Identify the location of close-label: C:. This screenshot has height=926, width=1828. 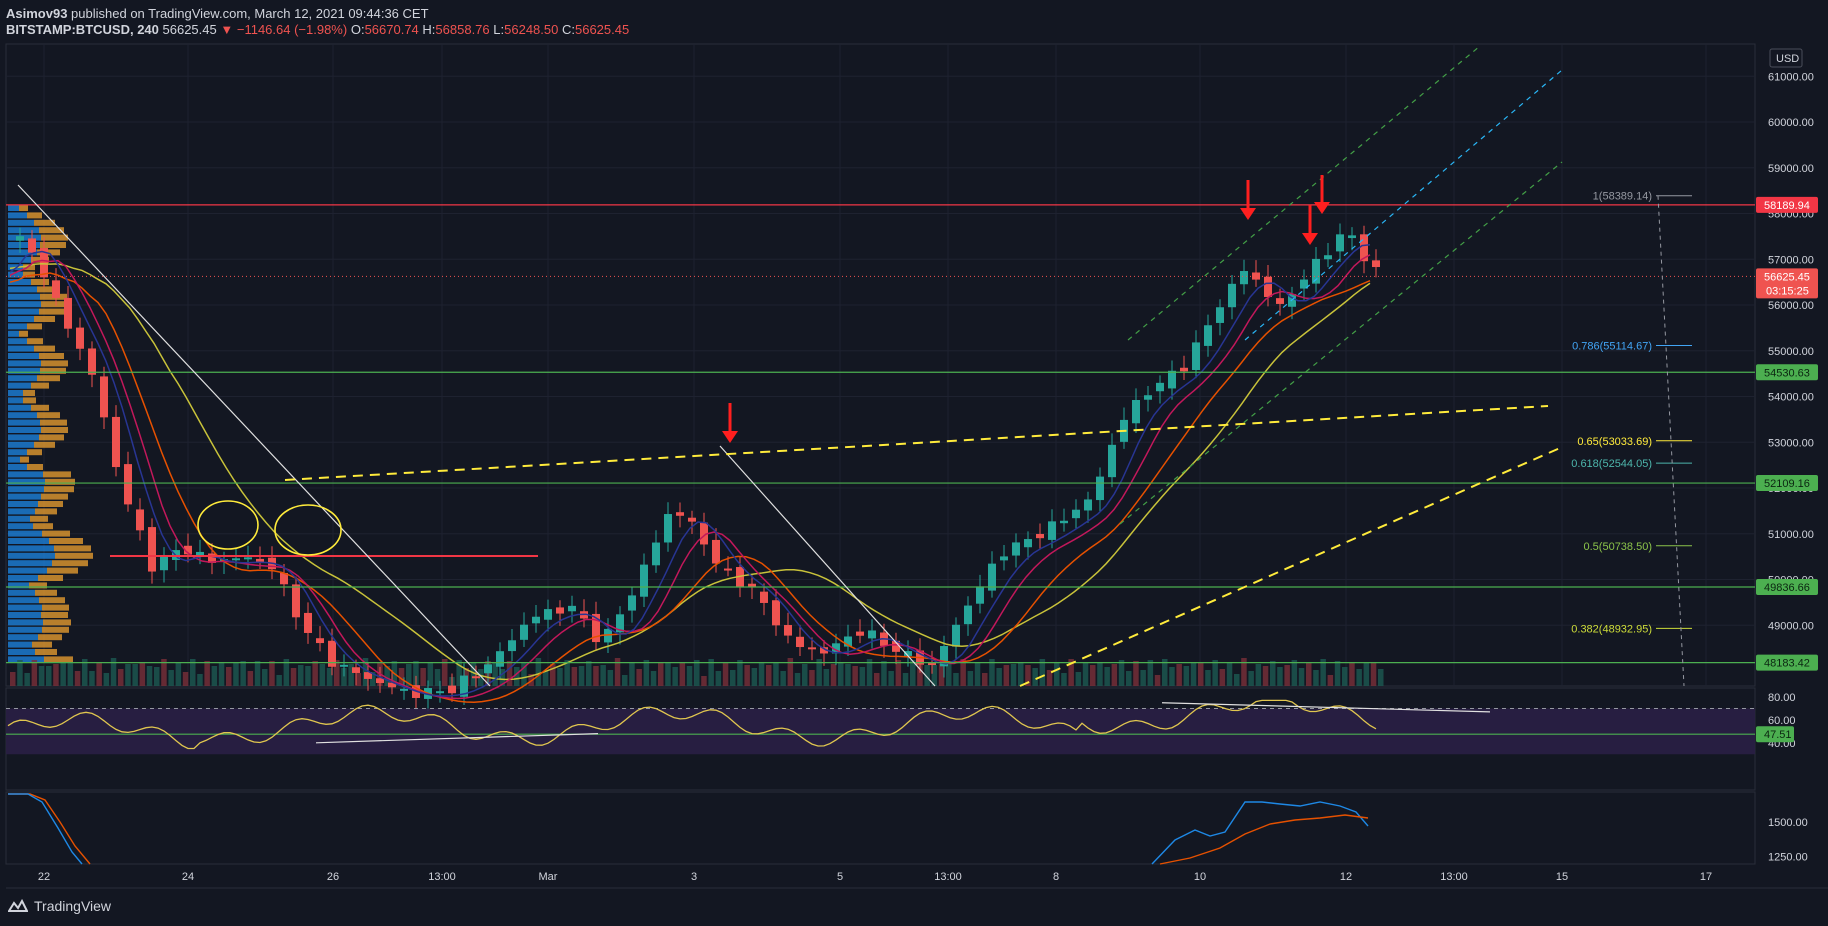
(568, 29).